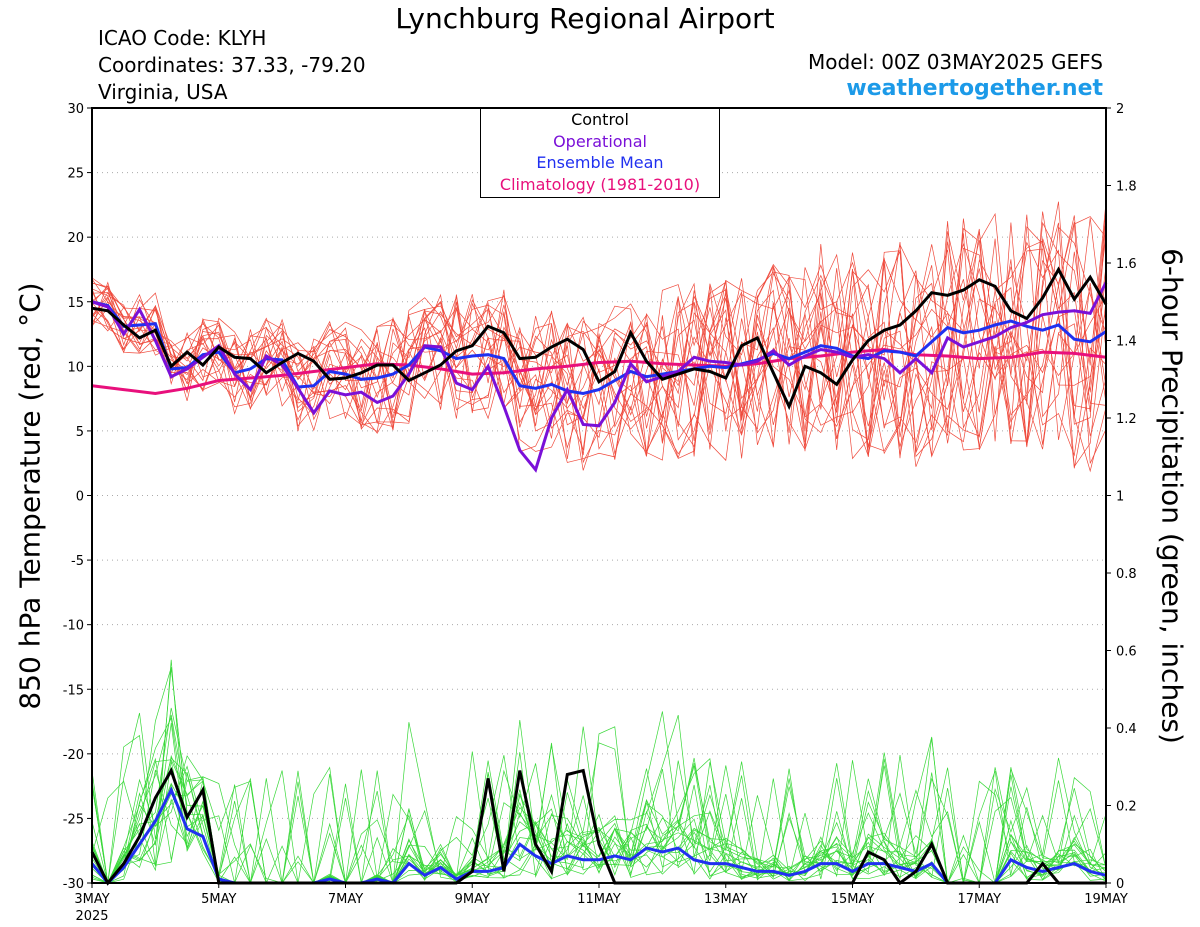 This screenshot has height=927, width=1200. What do you see at coordinates (726, 899) in the screenshot?
I see `x-tick-label: 13MAY` at bounding box center [726, 899].